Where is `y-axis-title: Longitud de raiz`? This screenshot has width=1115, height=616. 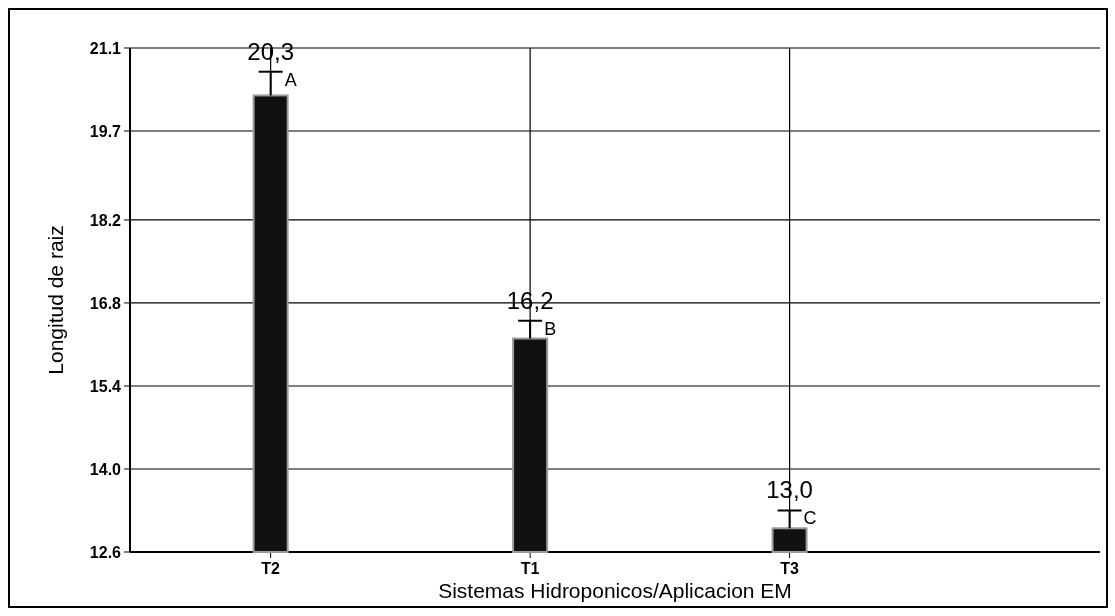
y-axis-title: Longitud de raiz is located at coordinates (55, 300).